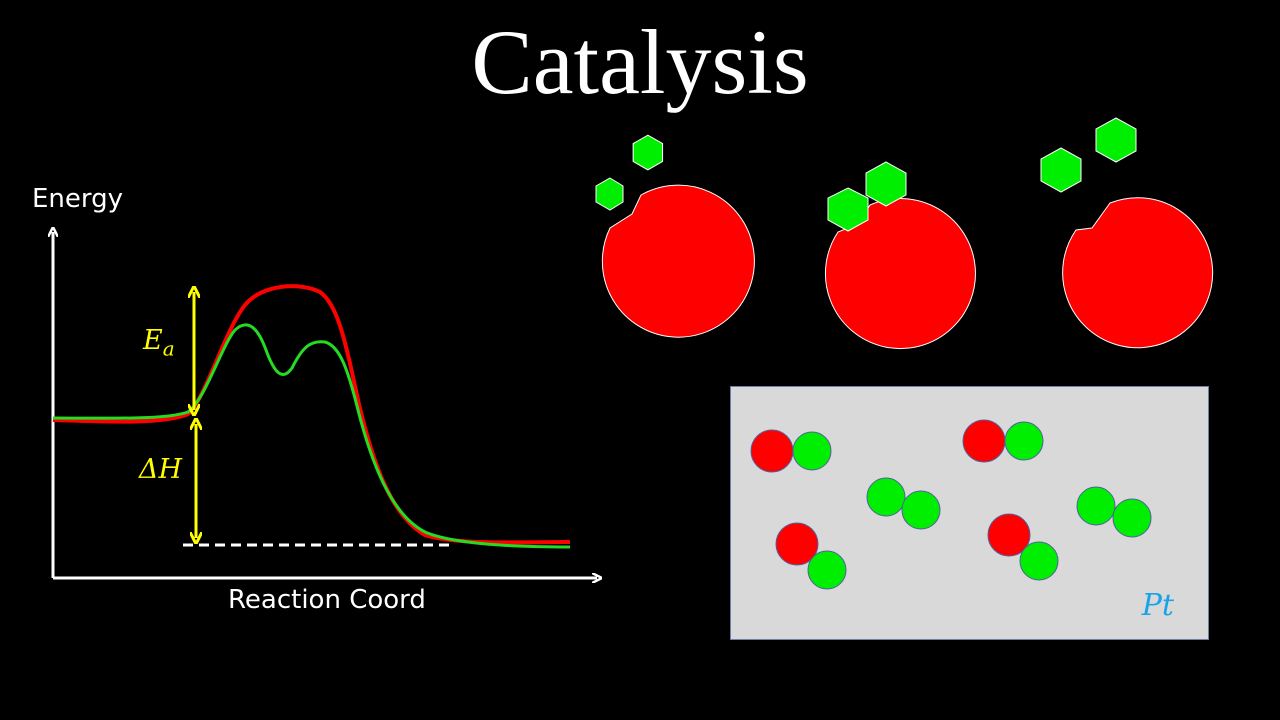 The height and width of the screenshot is (720, 1280). I want to click on slide-title: Catalysis, so click(640, 62).